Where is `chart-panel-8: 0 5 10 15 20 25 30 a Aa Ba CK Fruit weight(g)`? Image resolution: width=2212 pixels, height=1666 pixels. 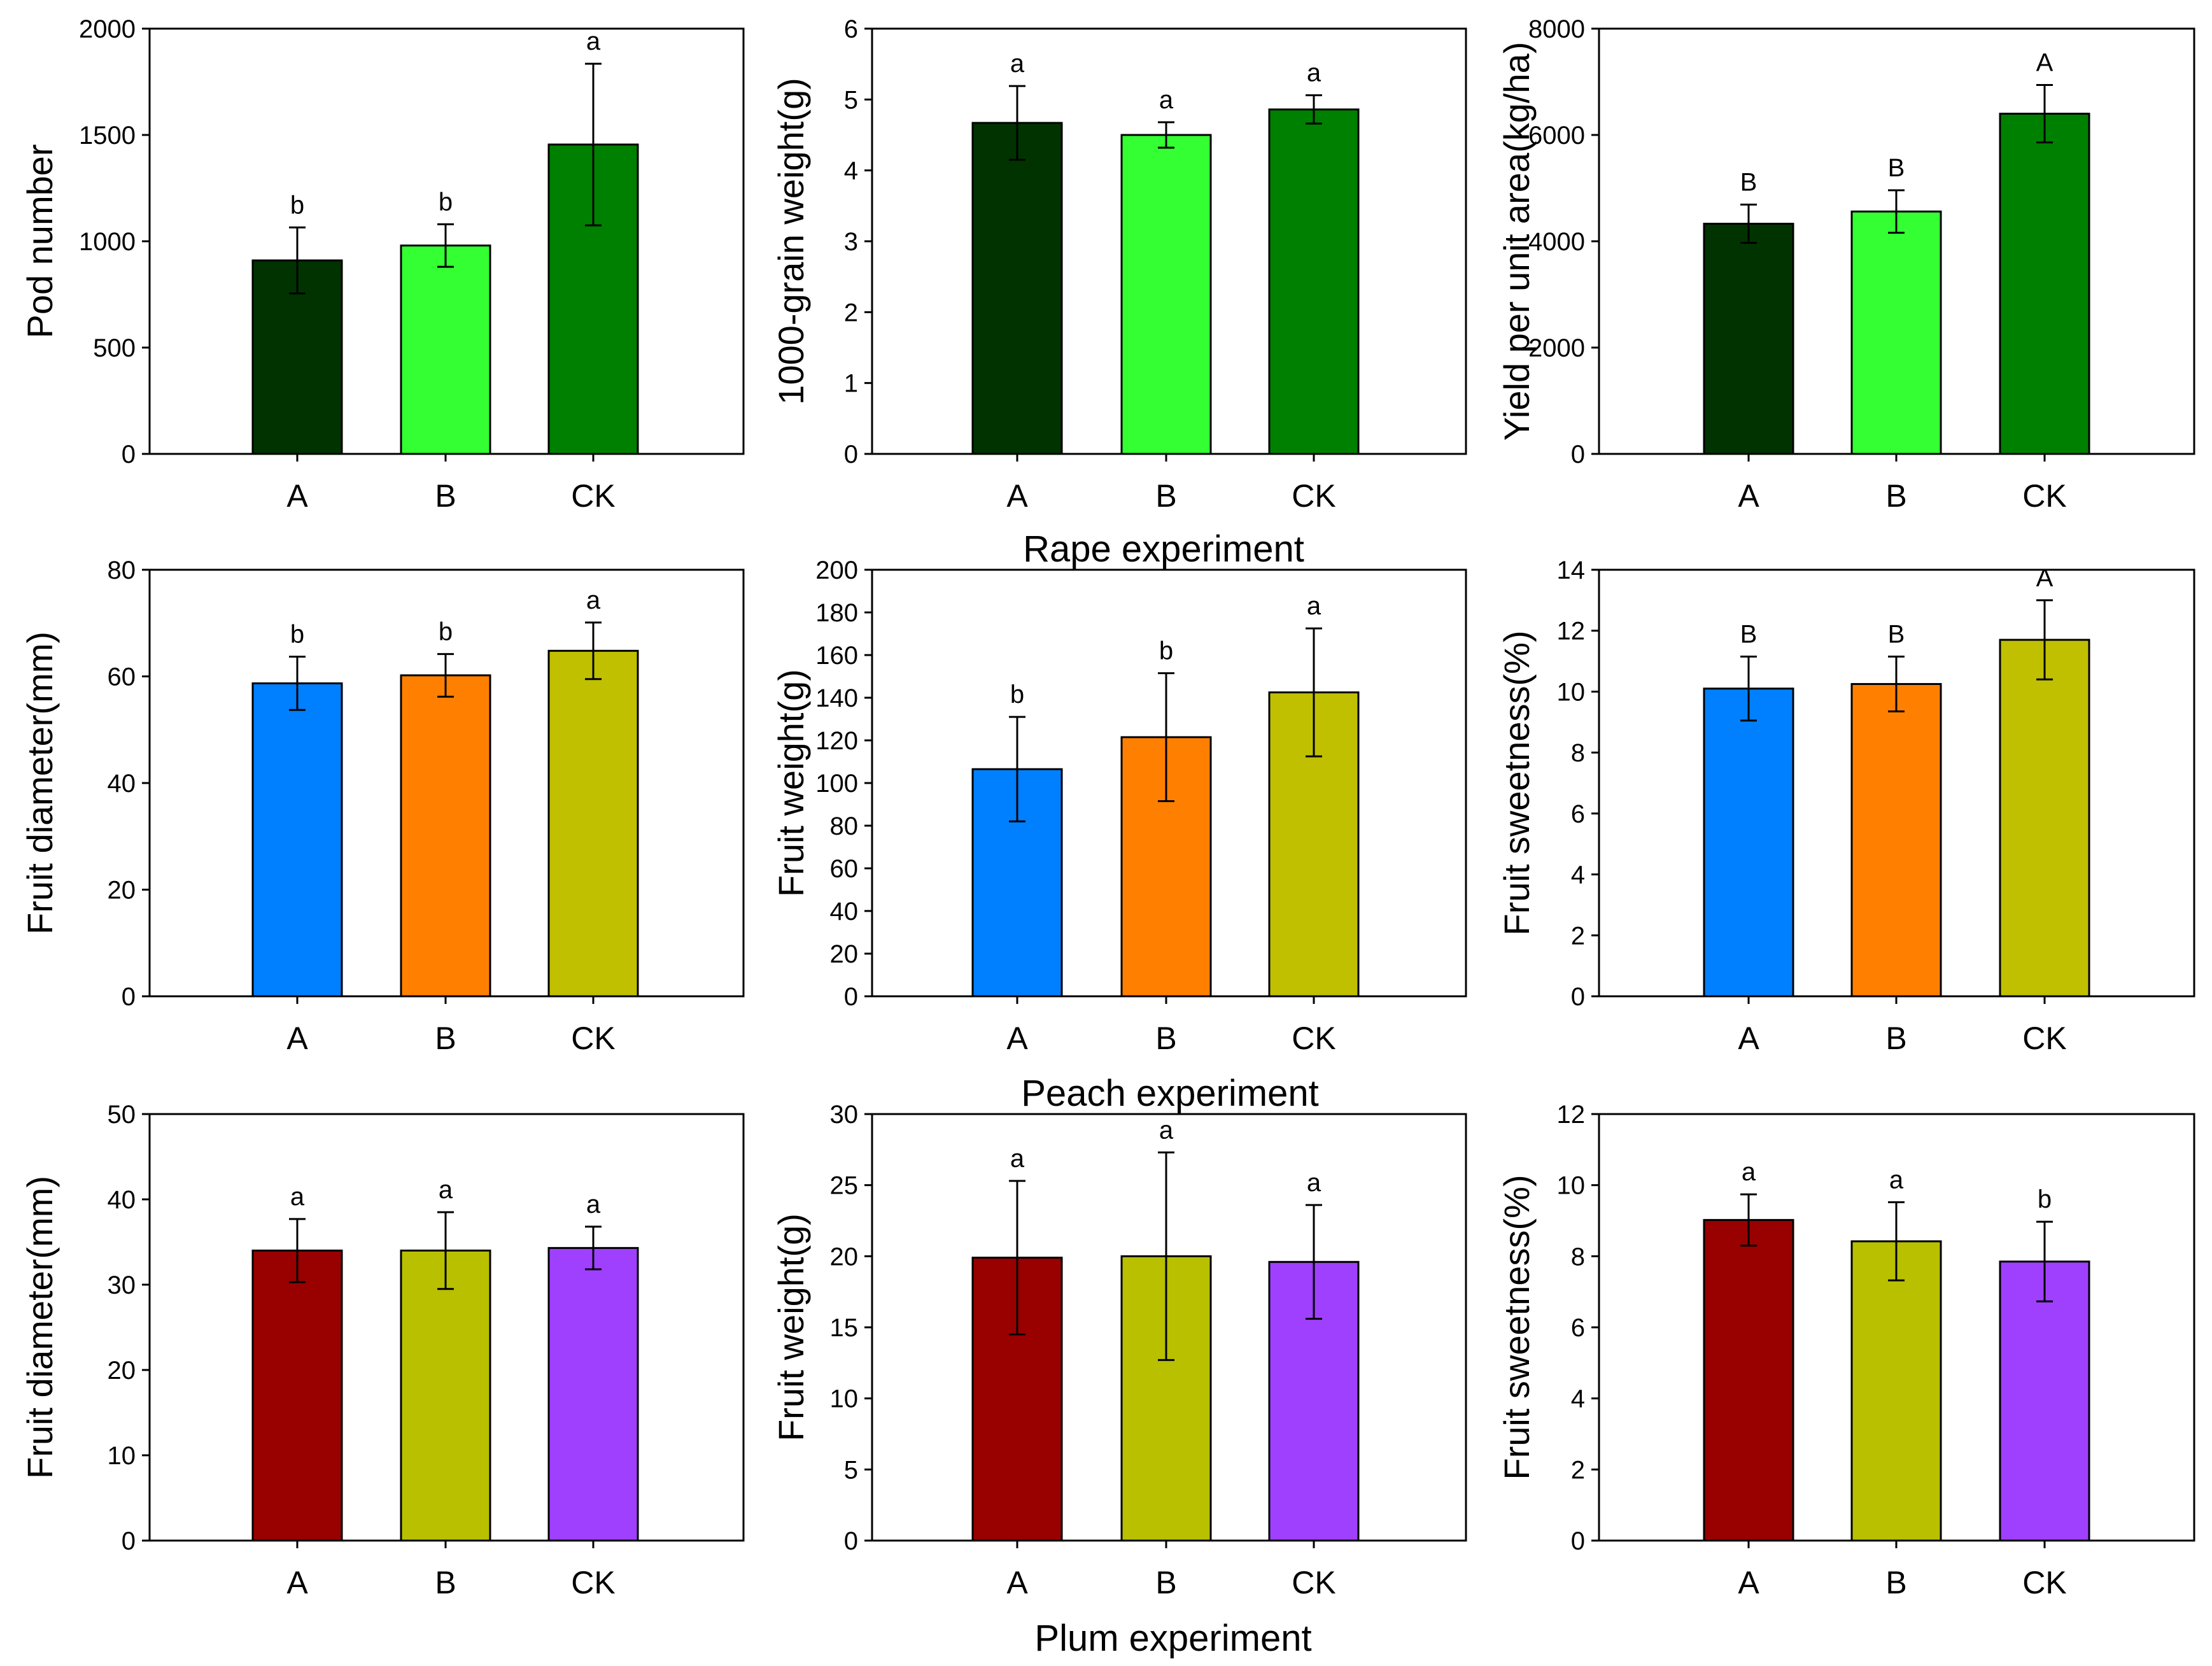
chart-panel-8: 0 5 10 15 20 25 30 a Aa Ba CK Fruit weight(g) is located at coordinates (1119, 1350).